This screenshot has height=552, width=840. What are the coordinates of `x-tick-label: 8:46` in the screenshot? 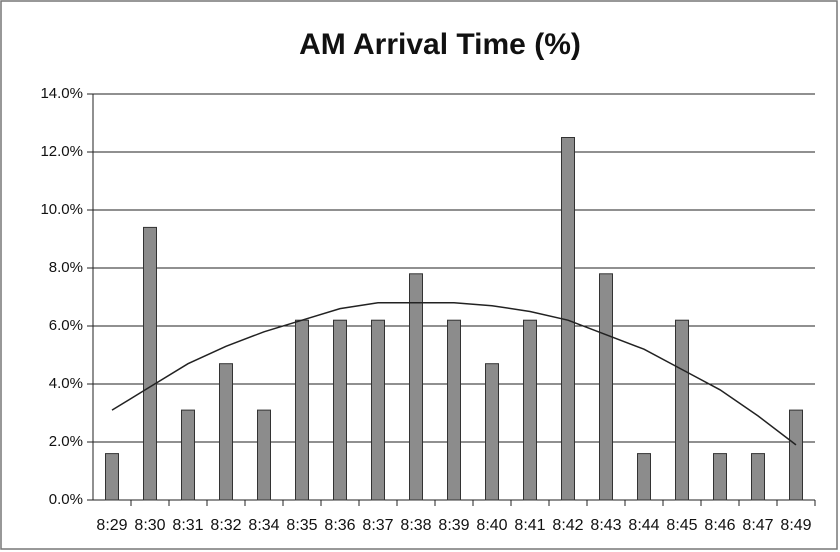 It's located at (719, 525).